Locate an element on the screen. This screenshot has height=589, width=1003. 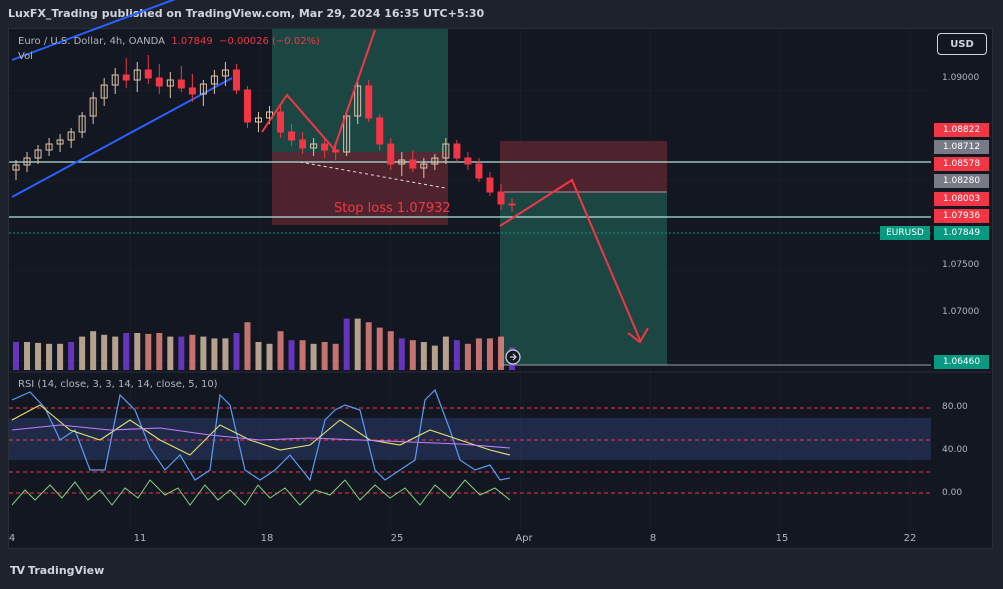
price-candles is located at coordinates (264, 133).